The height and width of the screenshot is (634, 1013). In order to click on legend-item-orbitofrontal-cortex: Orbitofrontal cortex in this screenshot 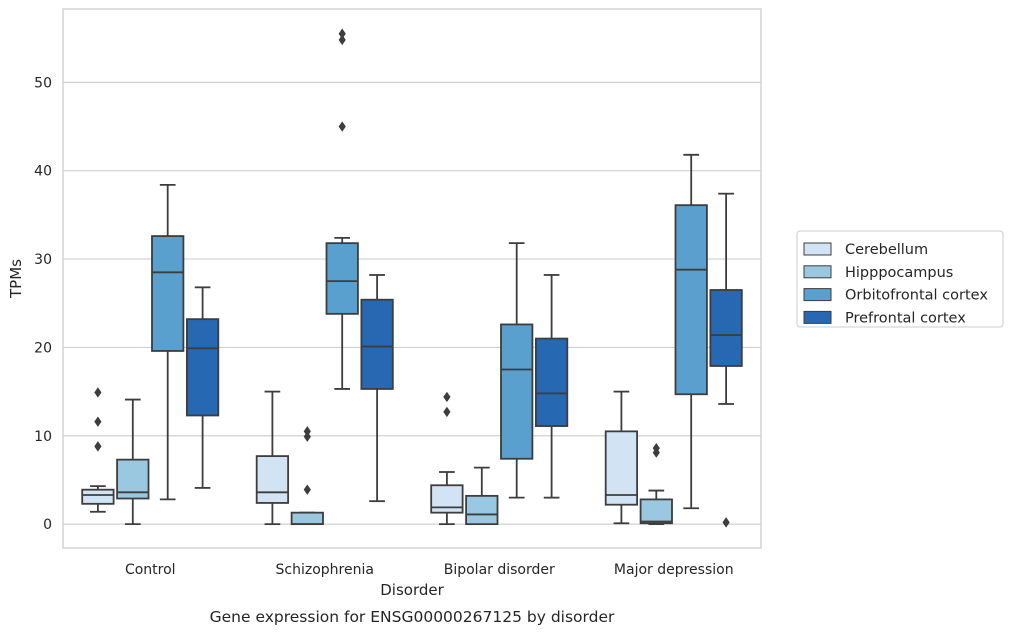, I will do `click(895, 296)`.